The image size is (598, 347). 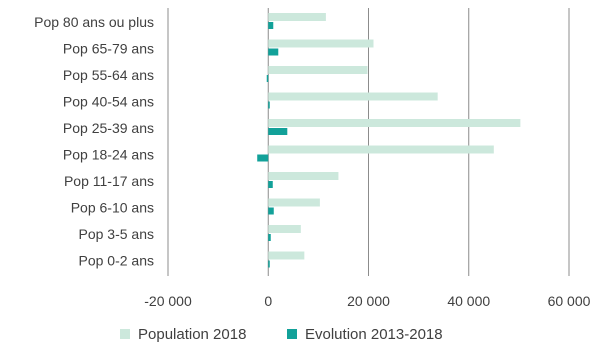 I want to click on category-label: Pop 18-24 ans, so click(x=108, y=155).